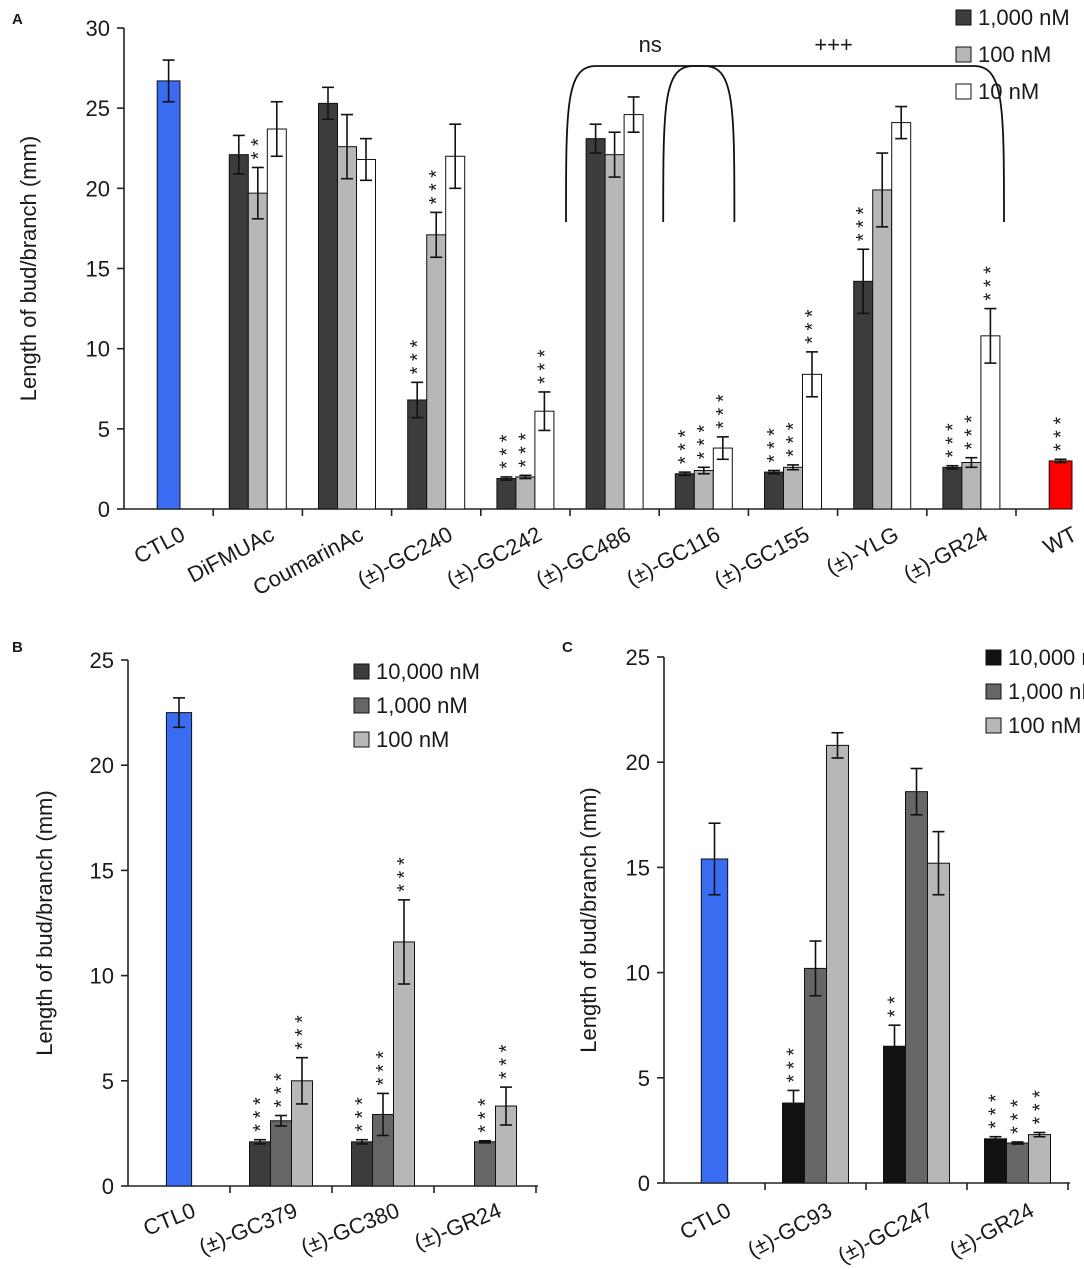  Describe the element at coordinates (493, 556) in the screenshot. I see `x-category-label: (±)-GC242` at that location.